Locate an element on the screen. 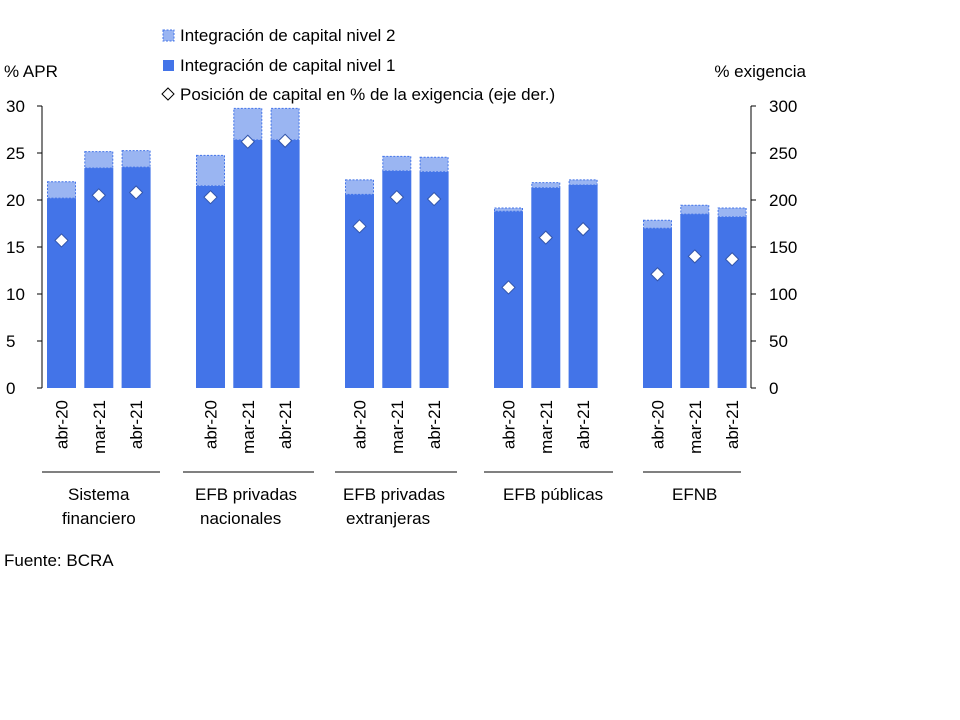 This screenshot has height=720, width=960. right-tick-label: 300 is located at coordinates (783, 106).